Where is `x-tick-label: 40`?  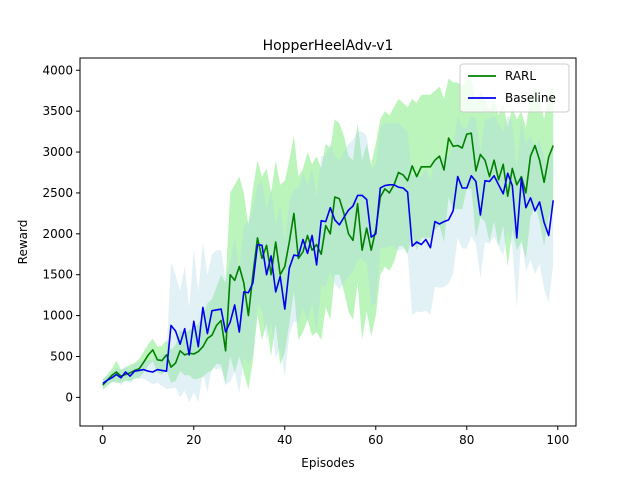
x-tick-label: 40 is located at coordinates (284, 440).